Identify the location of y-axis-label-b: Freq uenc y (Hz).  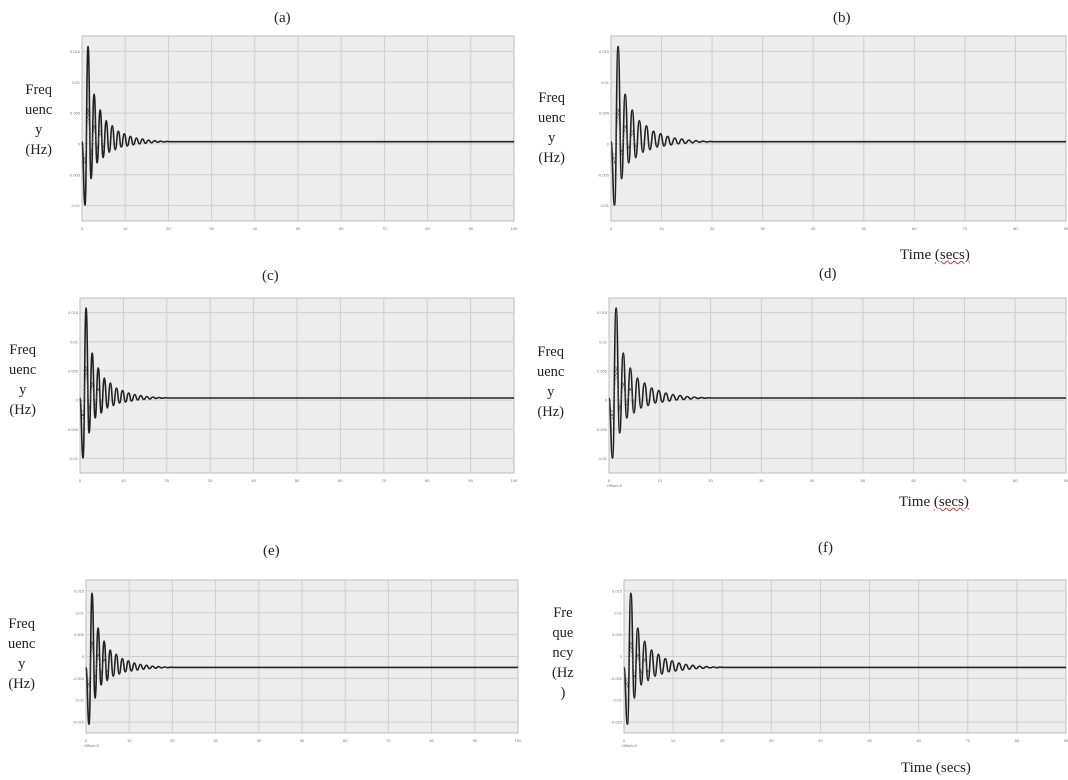
(551, 128).